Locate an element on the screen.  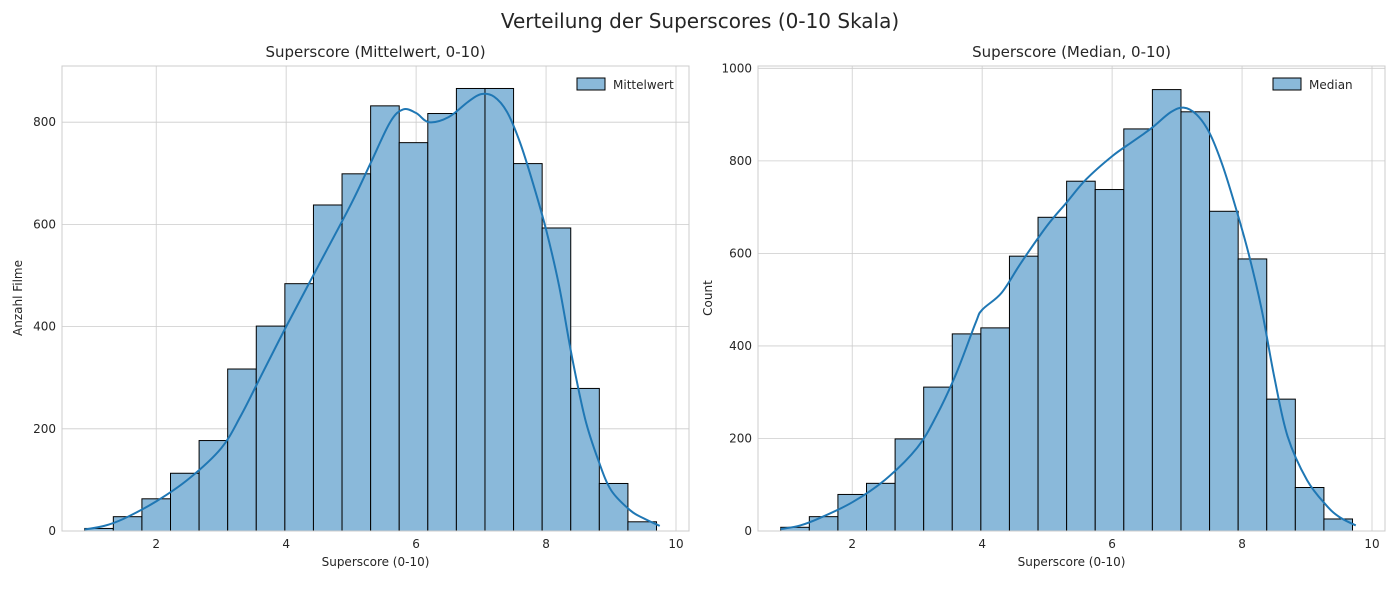
legend-label: Median is located at coordinates (1331, 85).